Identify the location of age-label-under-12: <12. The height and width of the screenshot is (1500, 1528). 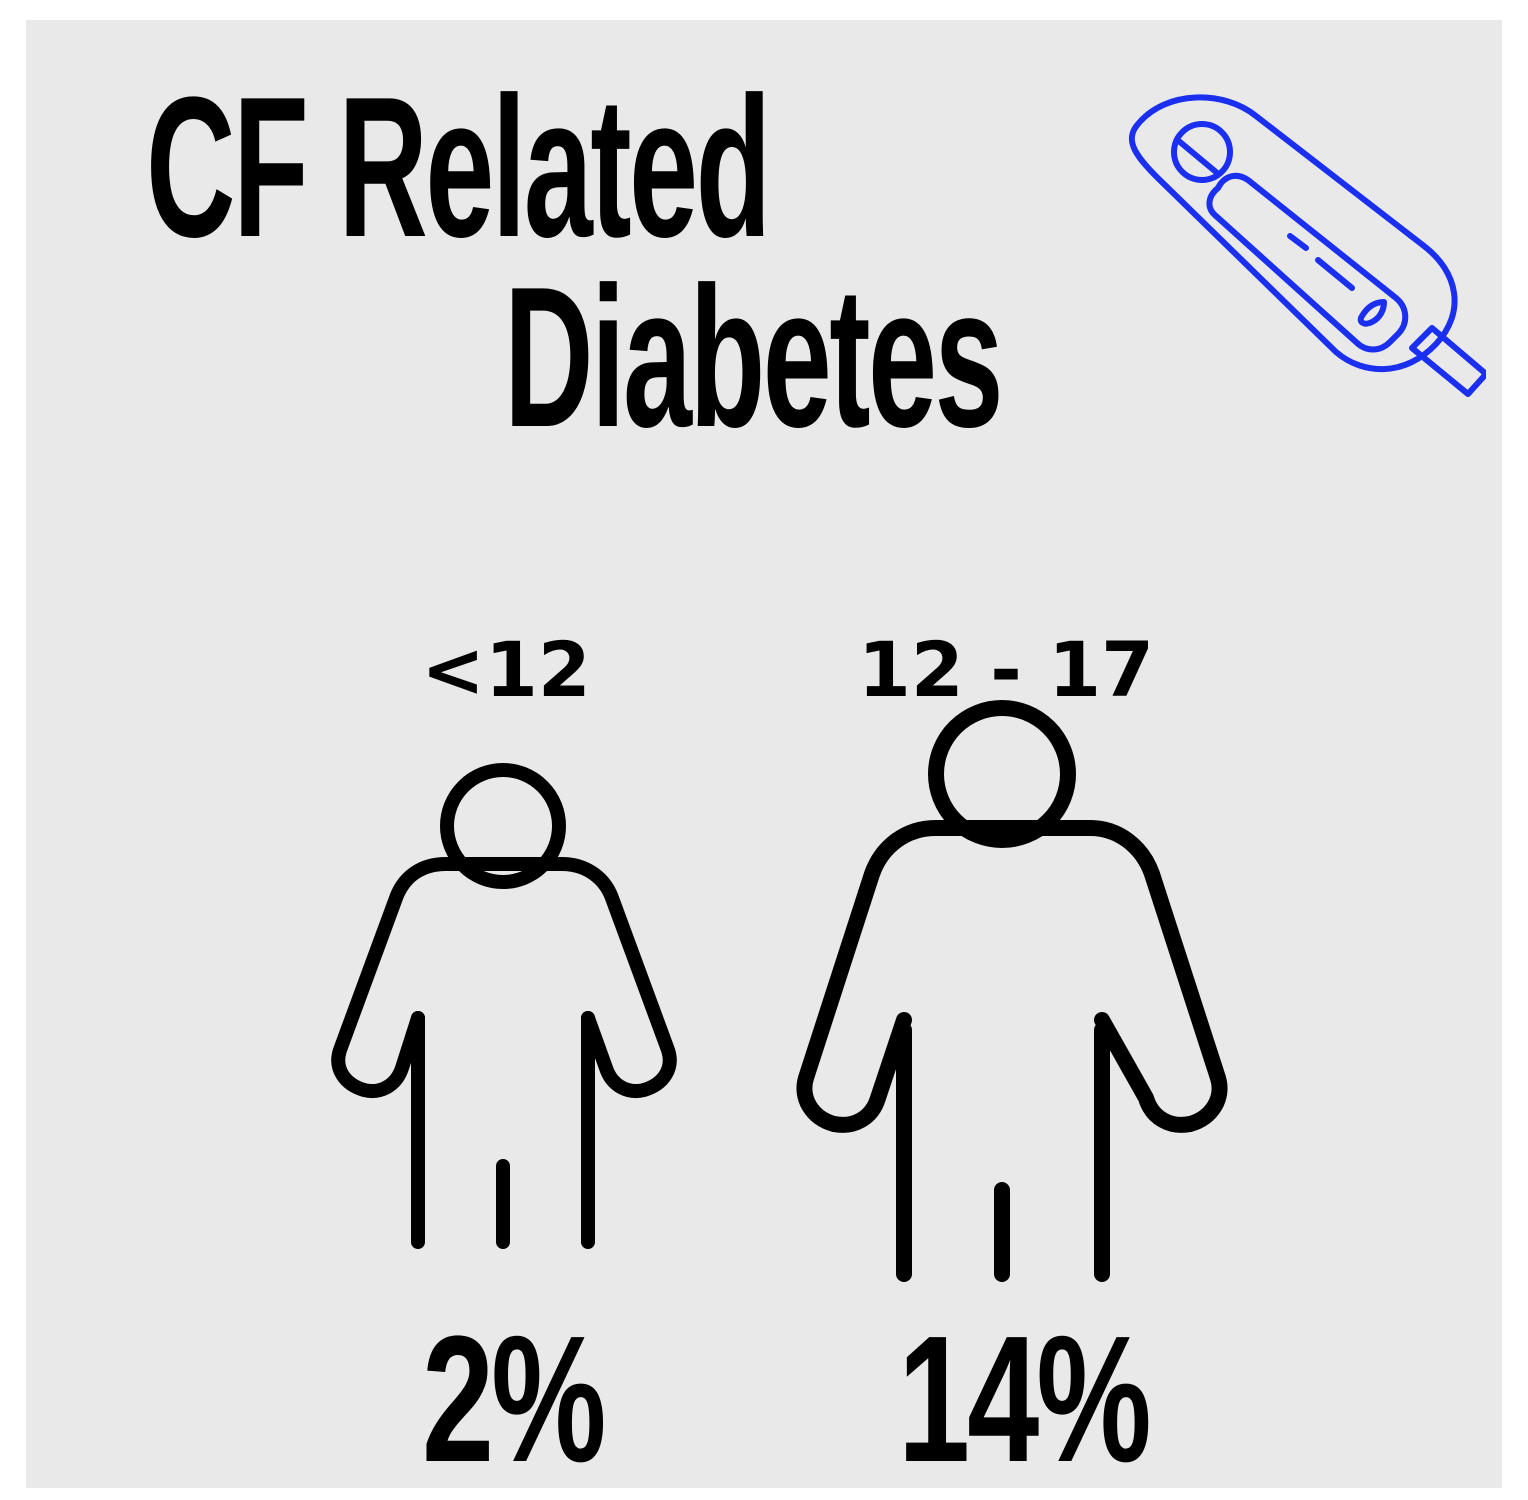
(506, 669).